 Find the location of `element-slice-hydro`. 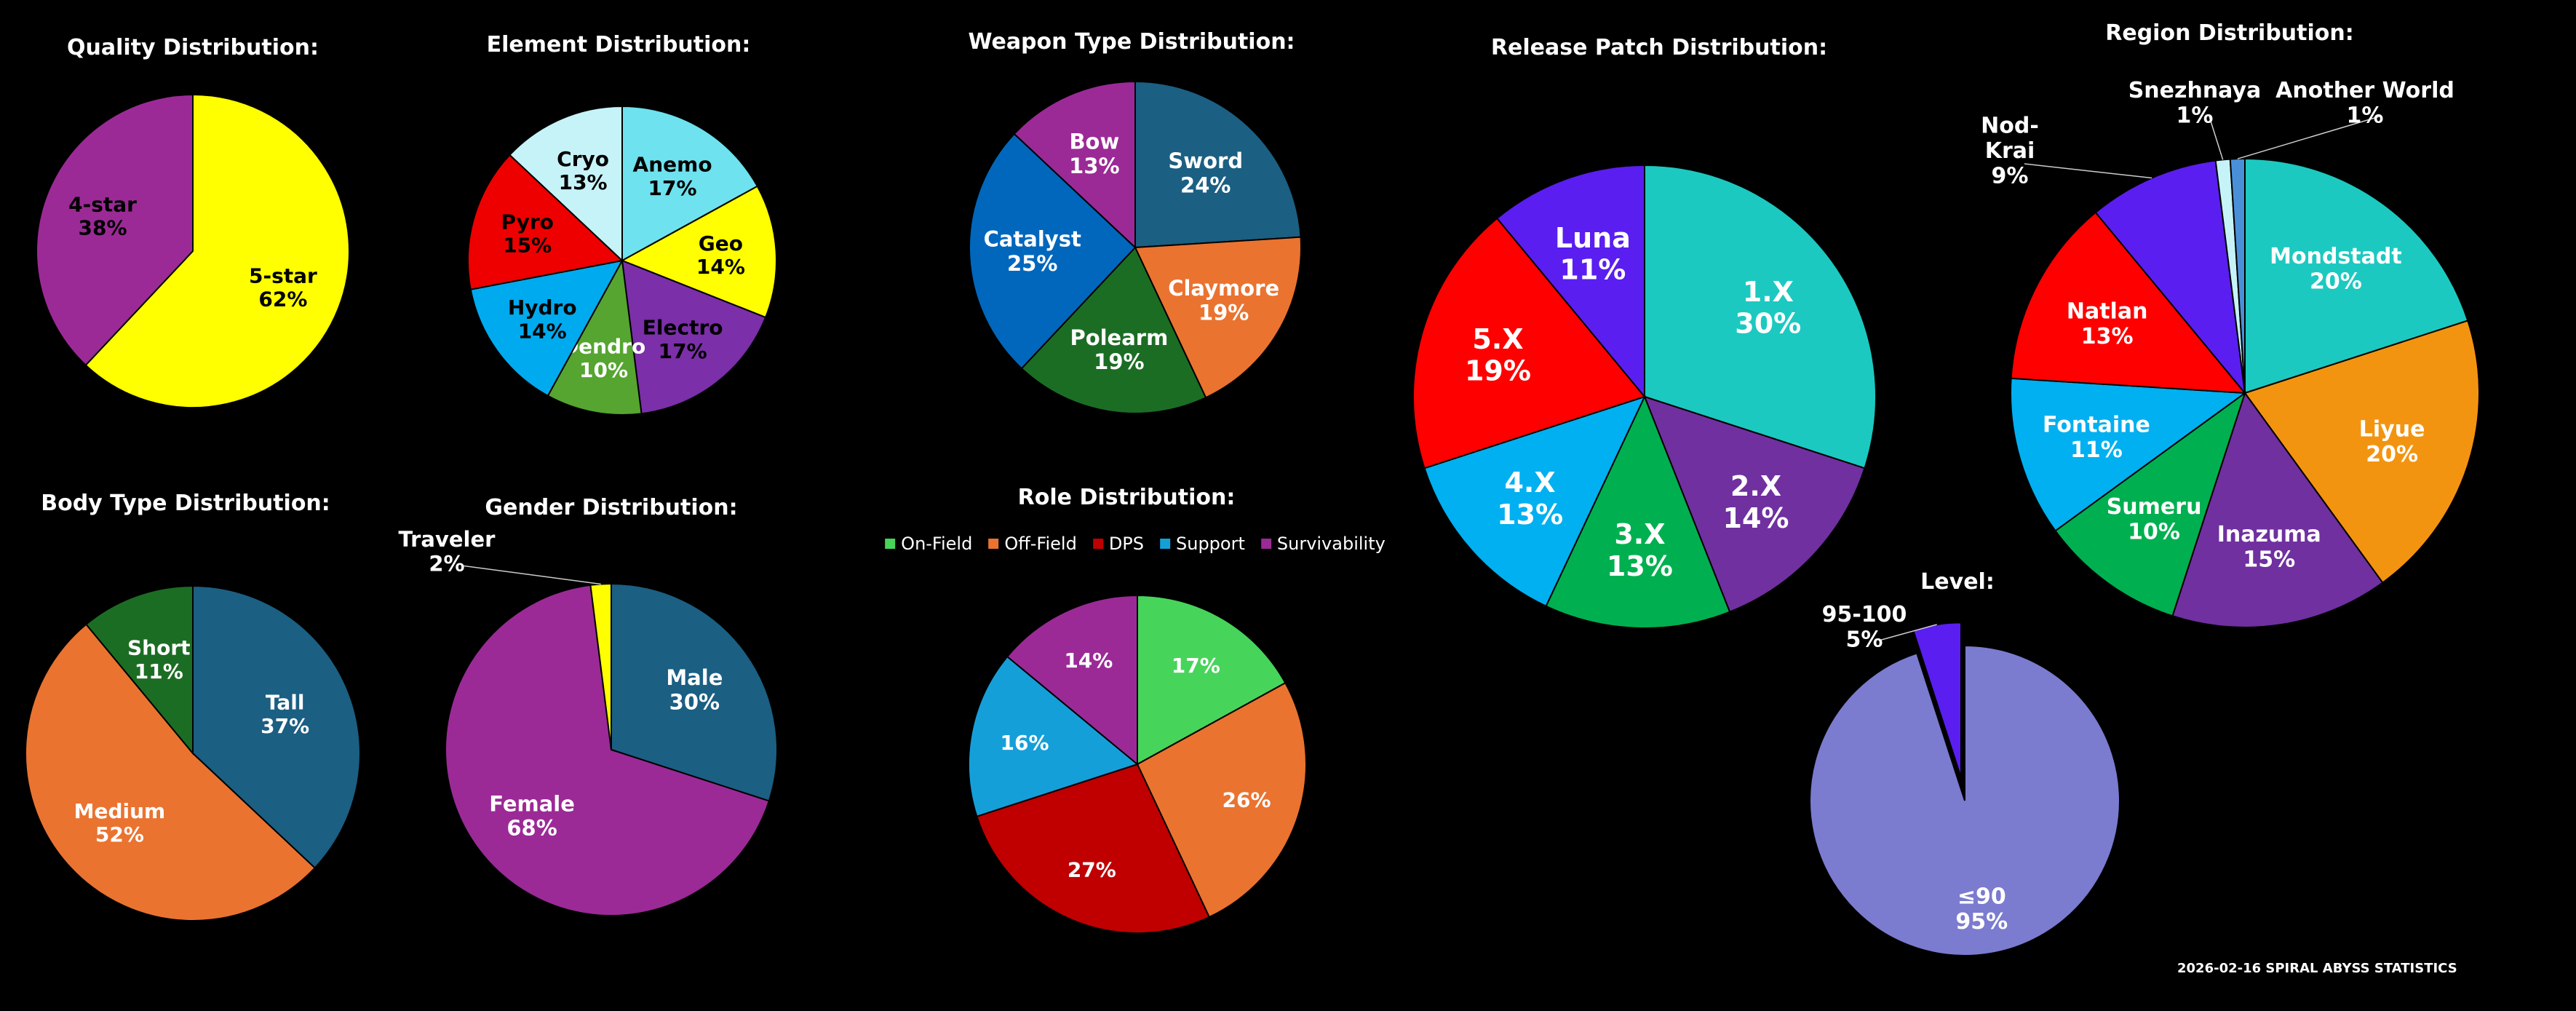

element-slice-hydro is located at coordinates (546, 328).